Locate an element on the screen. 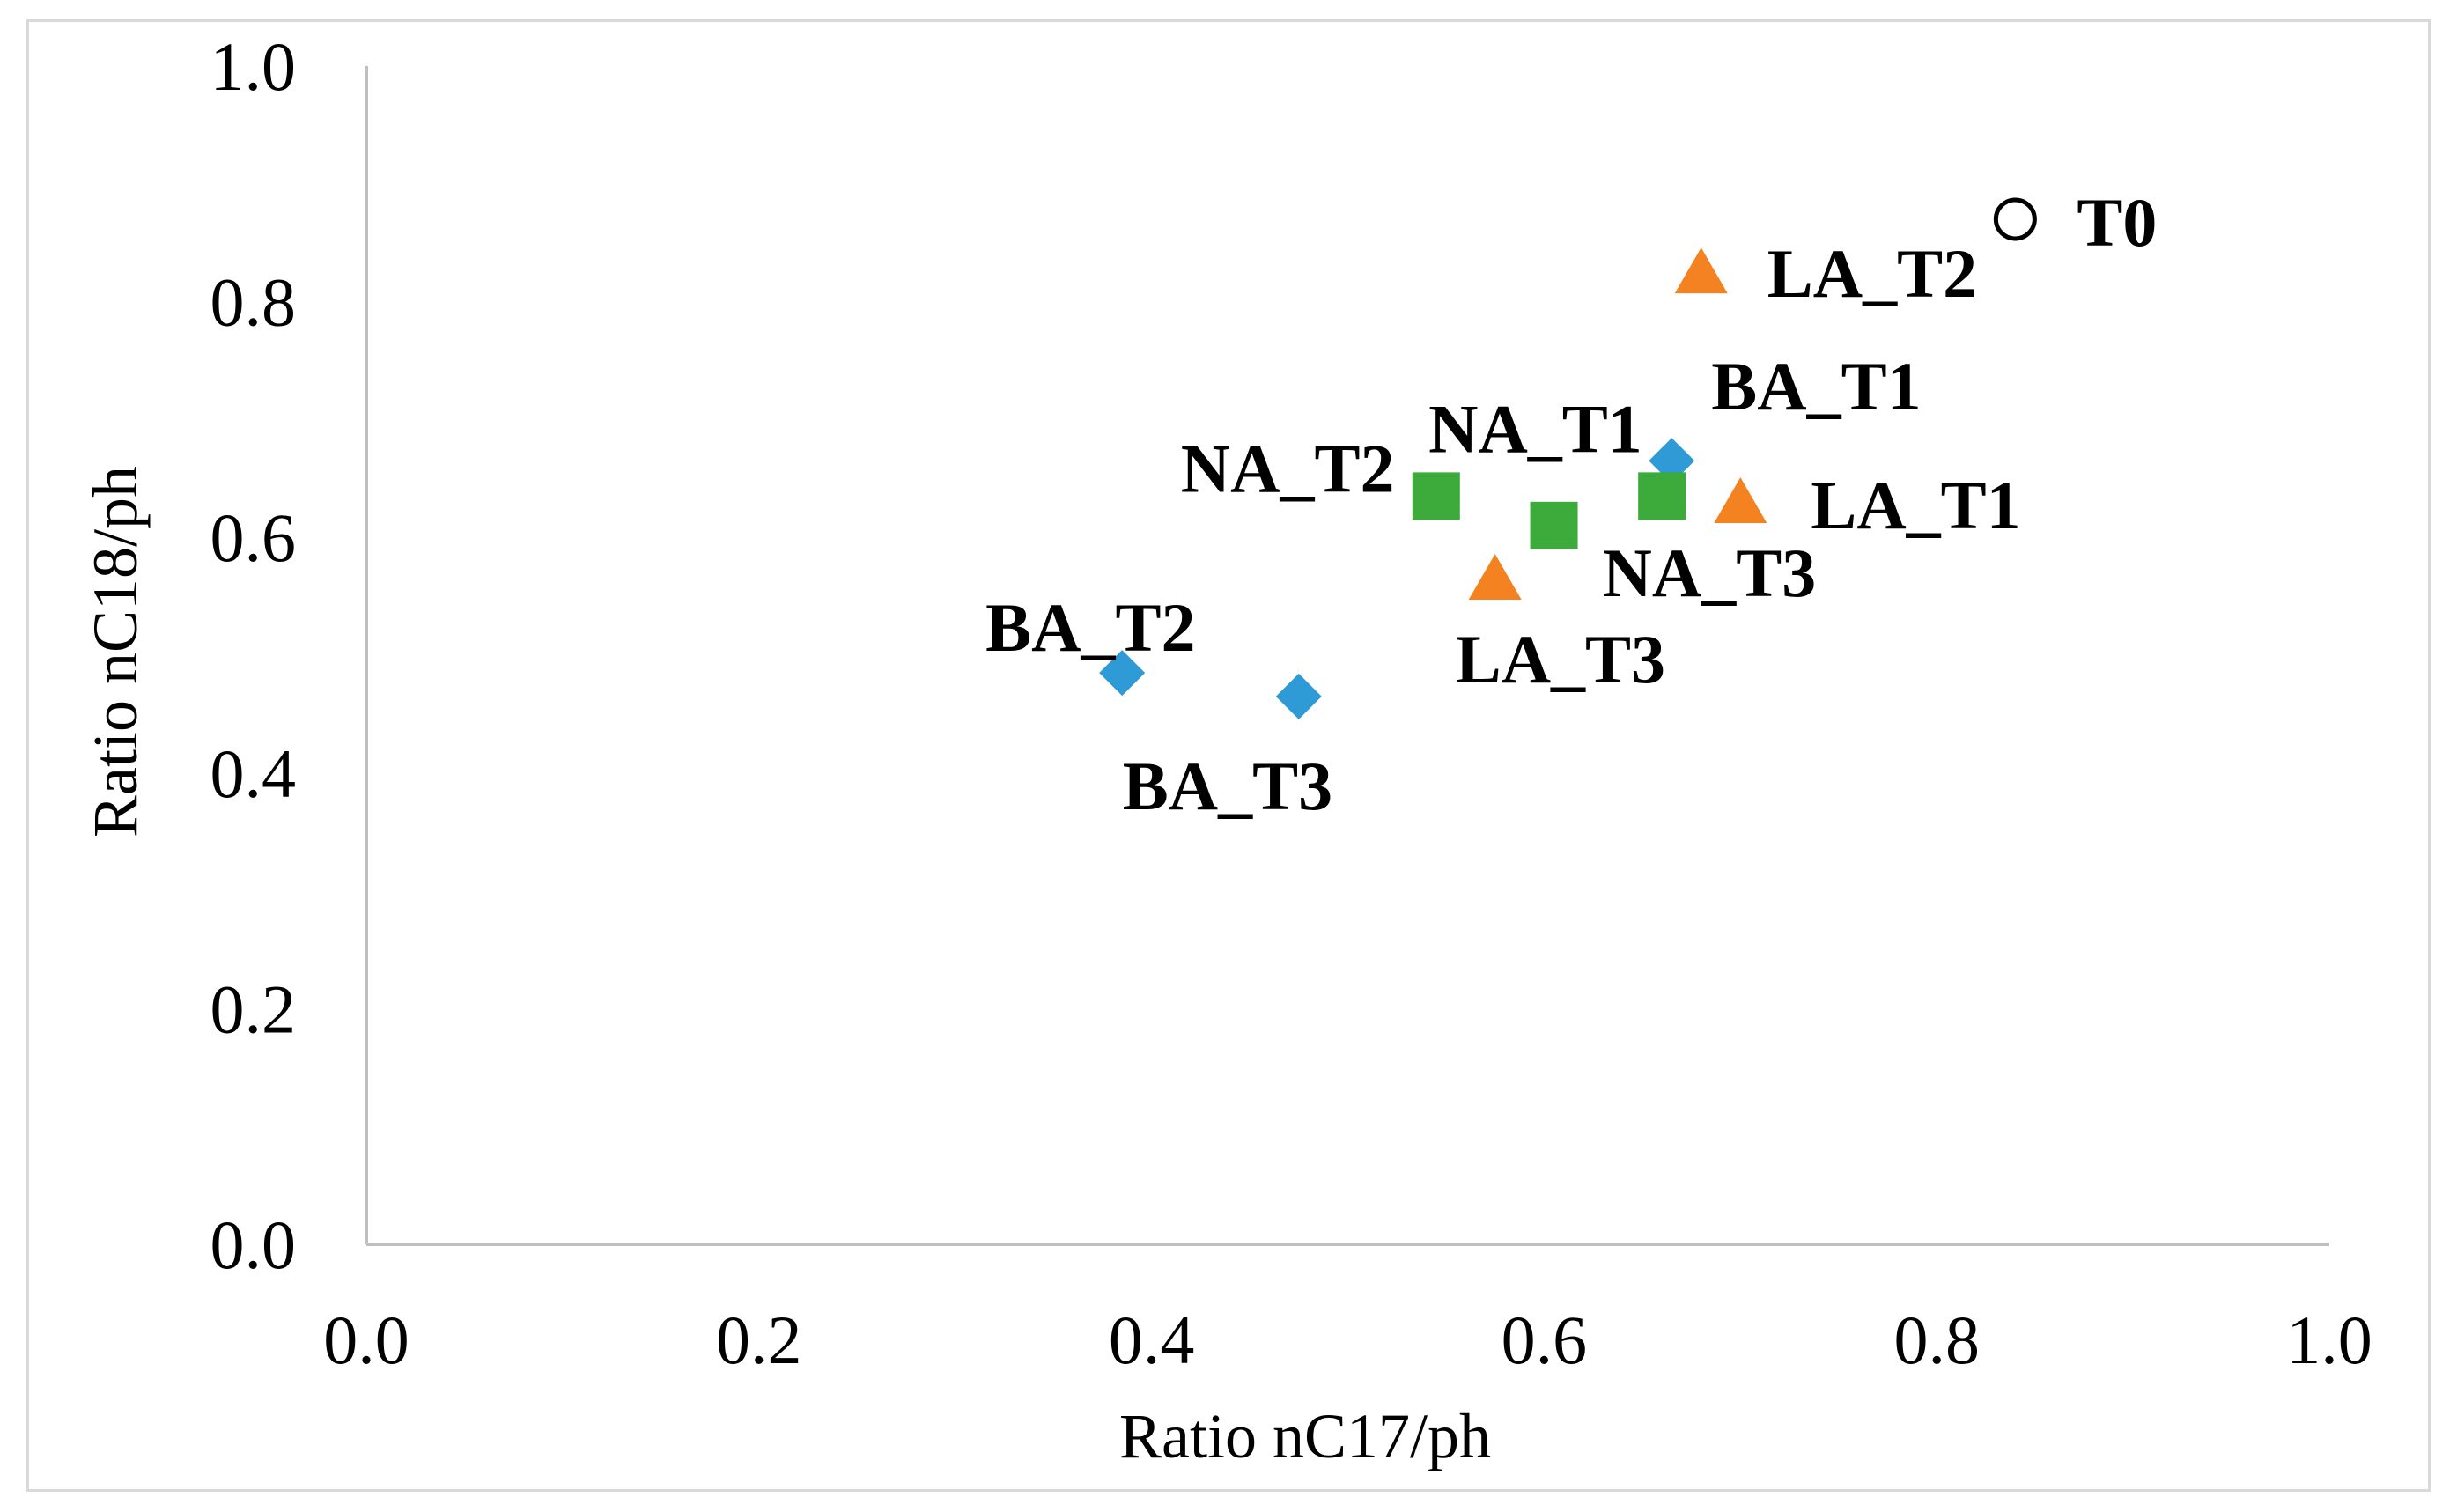 Image resolution: width=2457 pixels, height=1512 pixels. x-tick-label: 0.4 is located at coordinates (1152, 1340).